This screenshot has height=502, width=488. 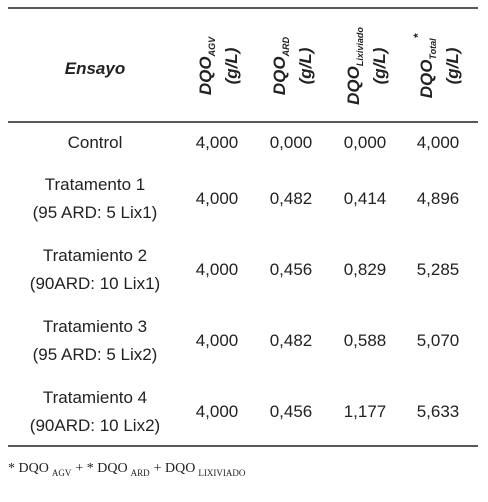 I want to click on header-name: DQOTotal*, so click(x=424, y=65).